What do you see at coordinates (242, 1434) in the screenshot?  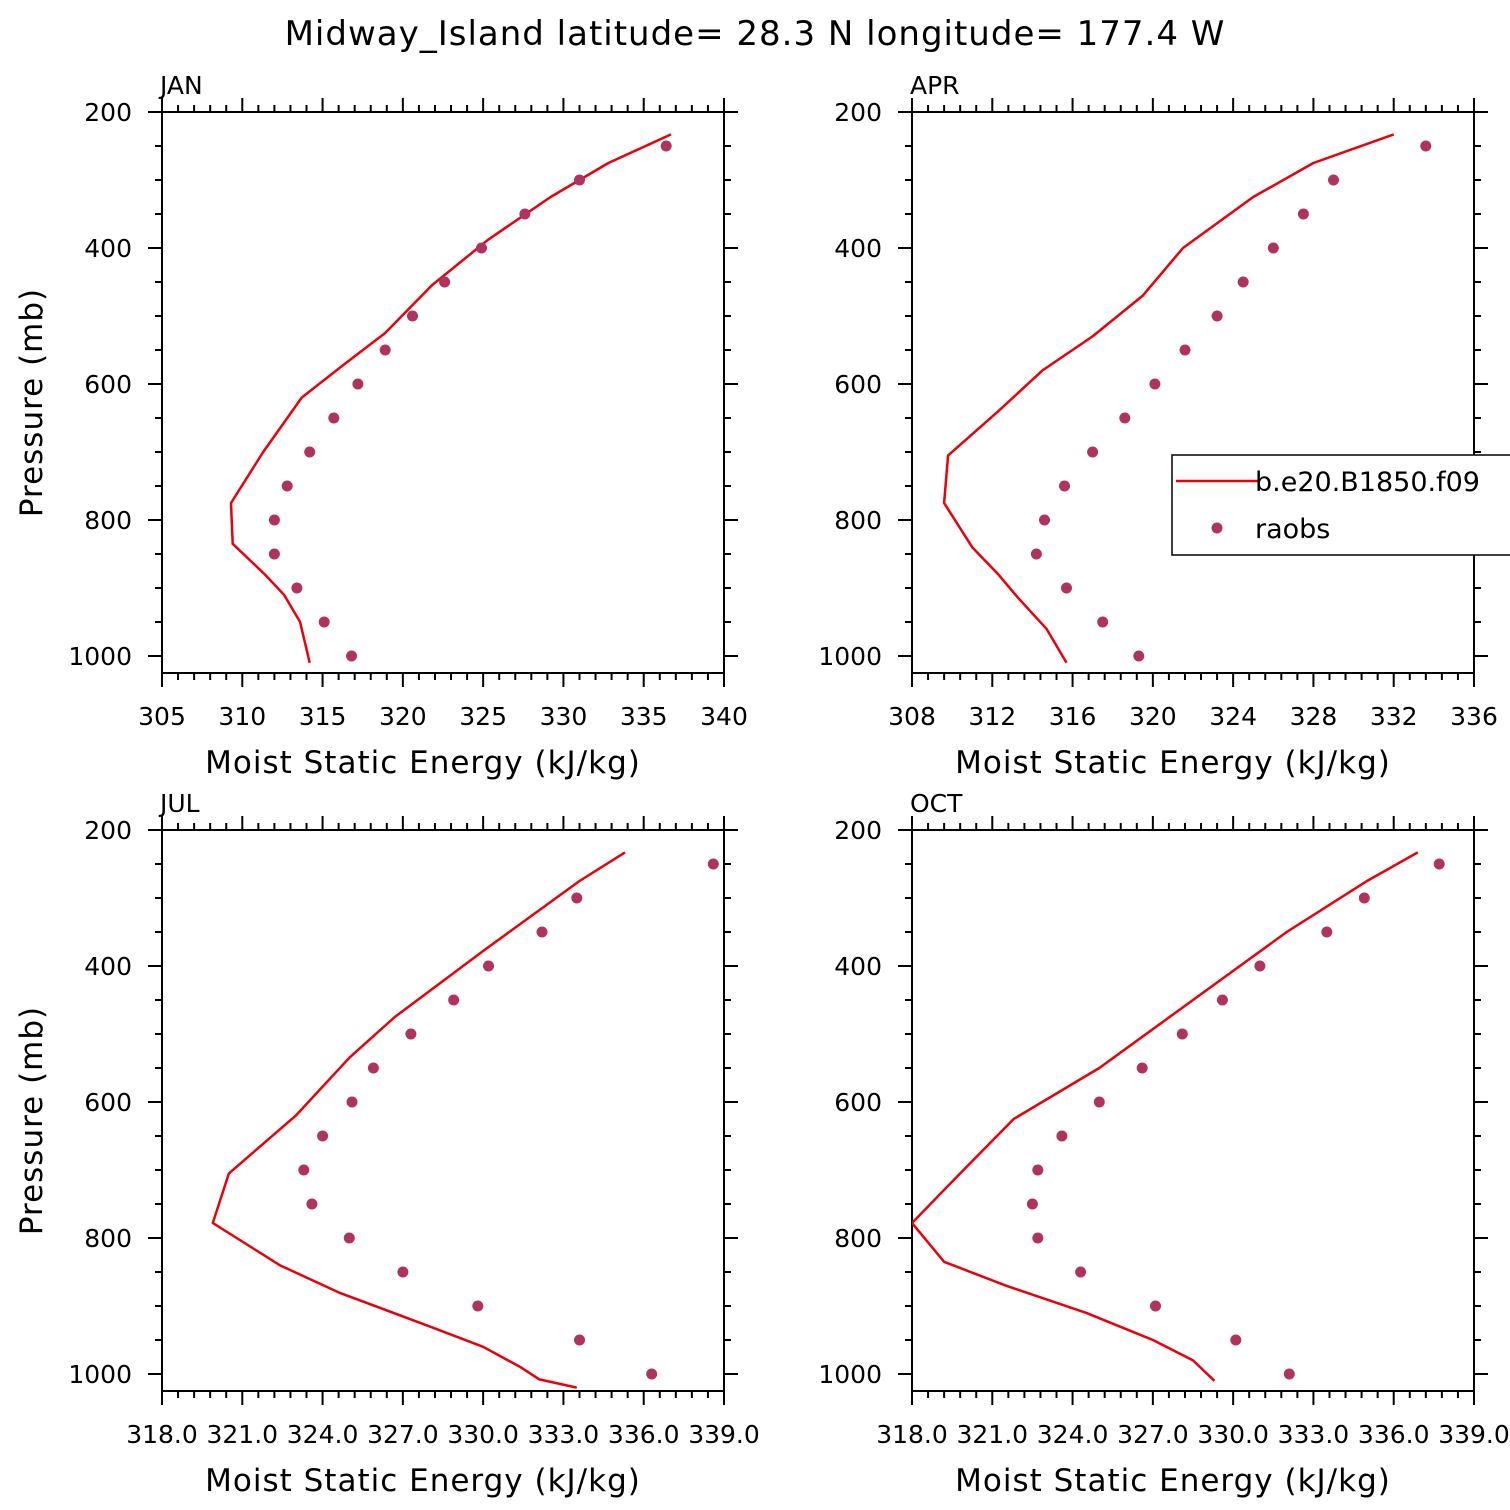 I see `x-tick-label: 321.0` at bounding box center [242, 1434].